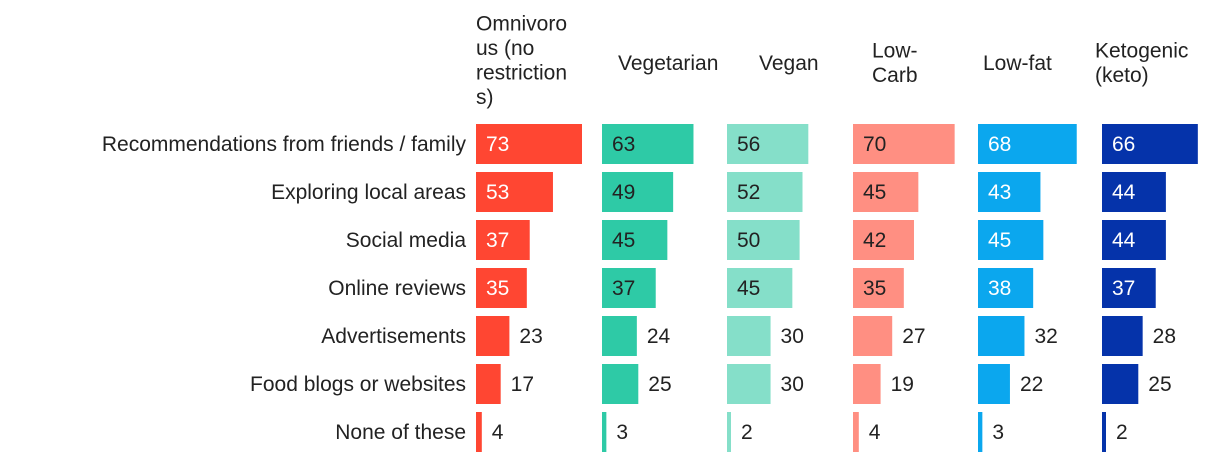 The width and height of the screenshot is (1220, 462). What do you see at coordinates (623, 288) in the screenshot?
I see `value-label-vegetarian-online-reviews: 37` at bounding box center [623, 288].